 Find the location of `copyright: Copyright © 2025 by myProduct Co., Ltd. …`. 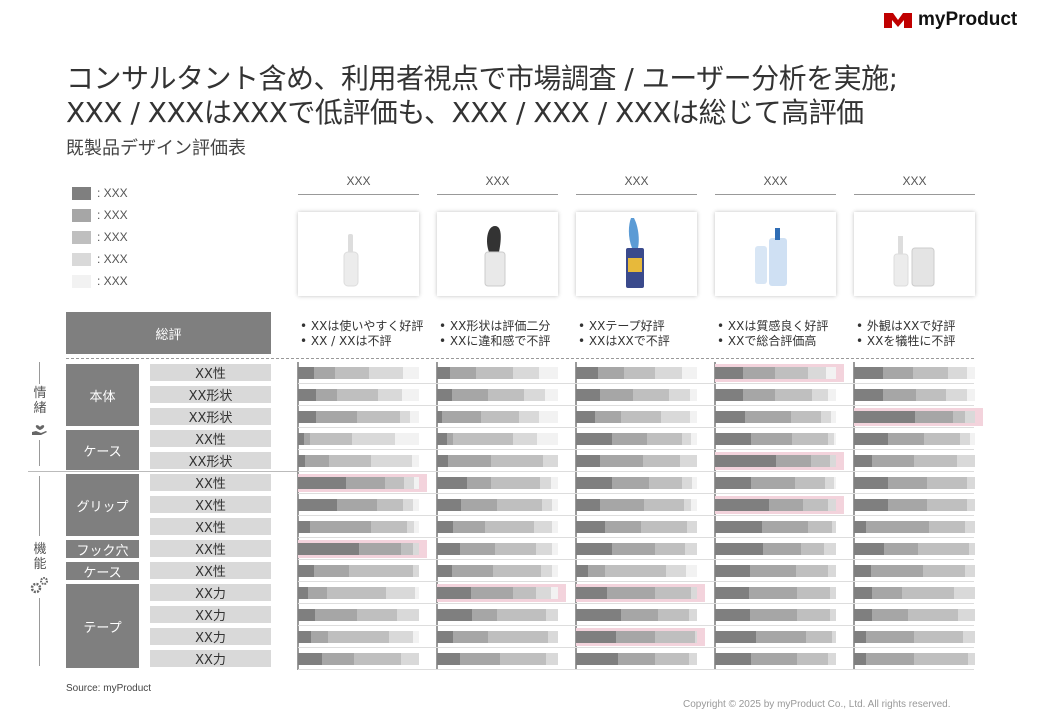

copyright: Copyright © 2025 by myProduct Co., Ltd. … is located at coordinates (817, 704).